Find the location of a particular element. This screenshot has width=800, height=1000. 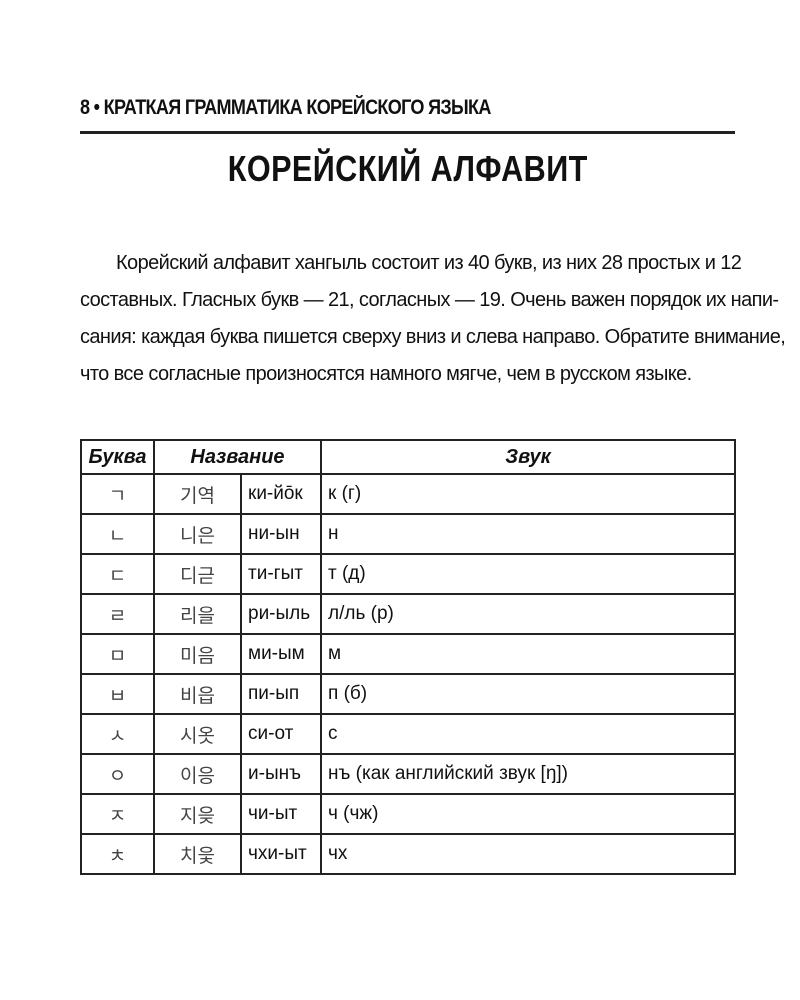

sound-cell: чх is located at coordinates (528, 854).